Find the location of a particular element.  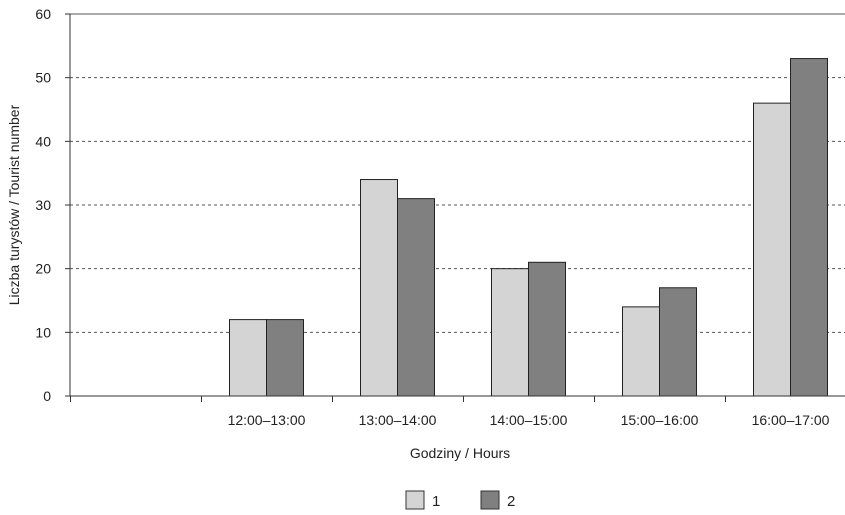

y-tick-label-50: 50 is located at coordinates (43, 78).